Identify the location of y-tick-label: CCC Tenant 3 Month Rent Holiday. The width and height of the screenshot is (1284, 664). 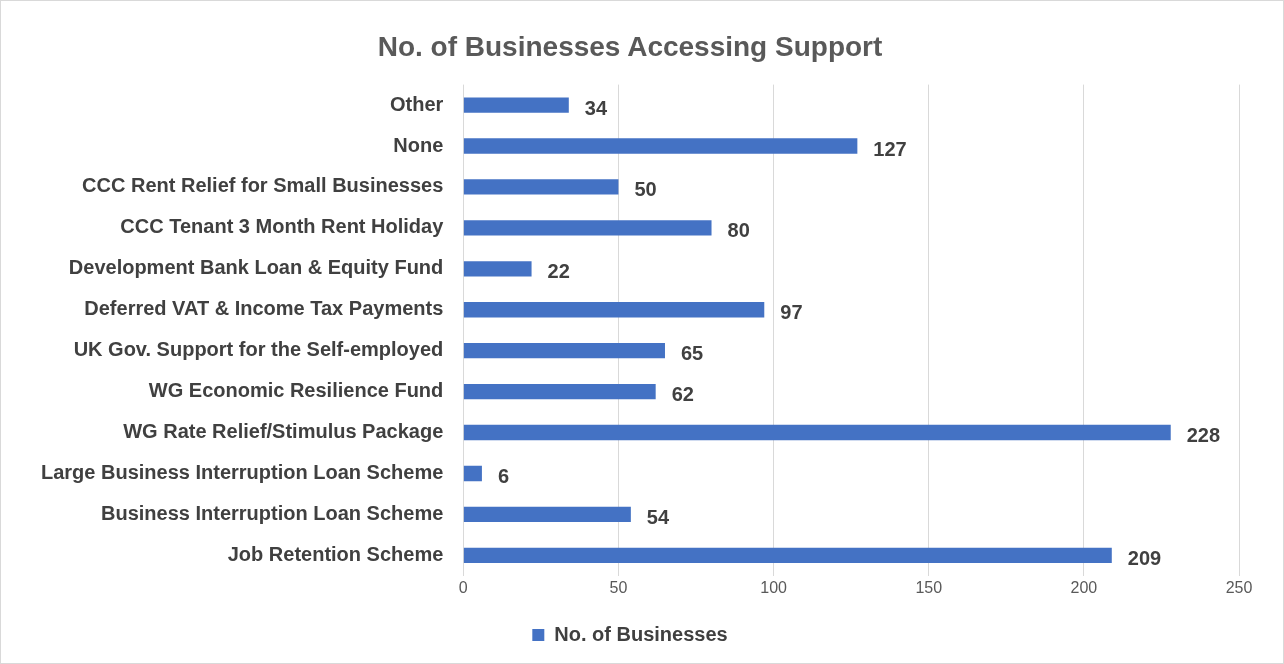
(282, 226).